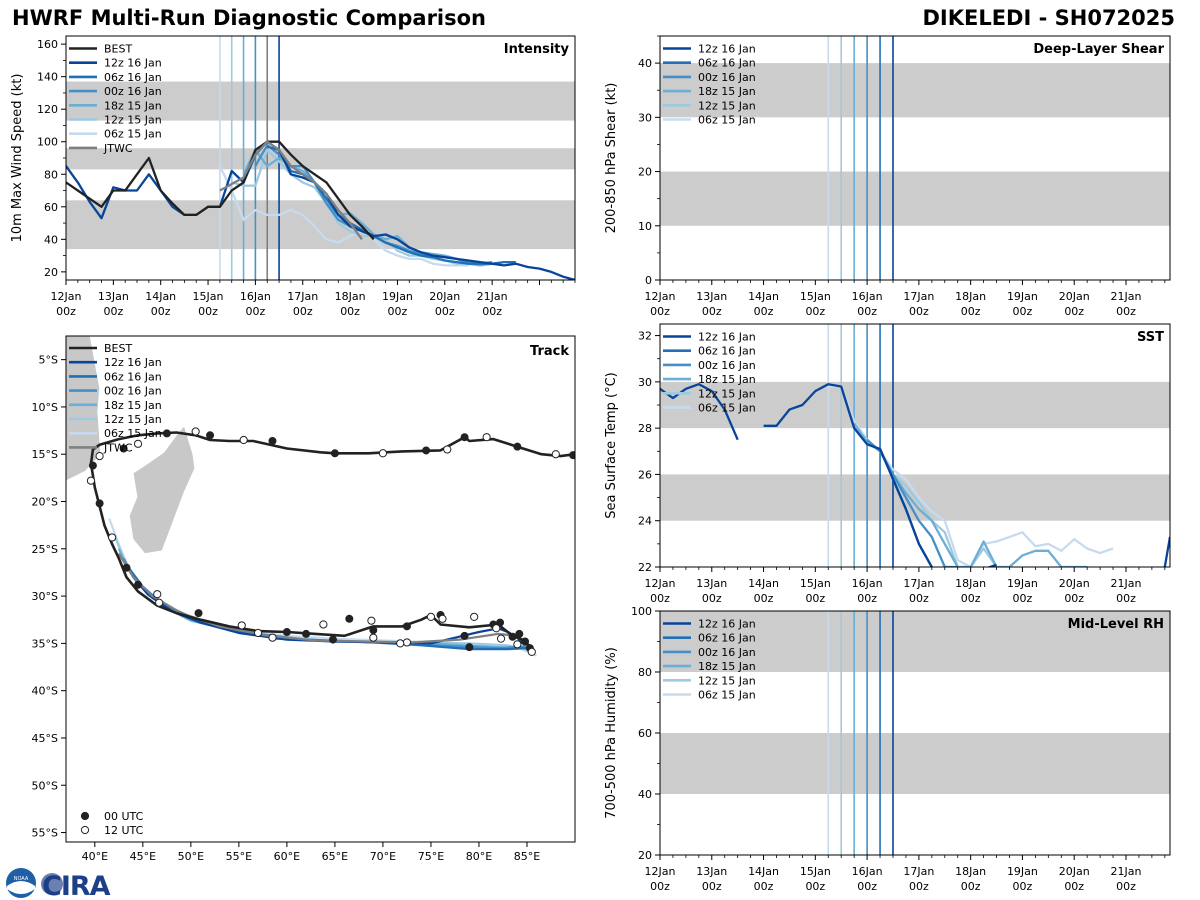 The width and height of the screenshot is (1200, 900). What do you see at coordinates (45, 833) in the screenshot?
I see `track-ytick-label-10: 55°S` at bounding box center [45, 833].